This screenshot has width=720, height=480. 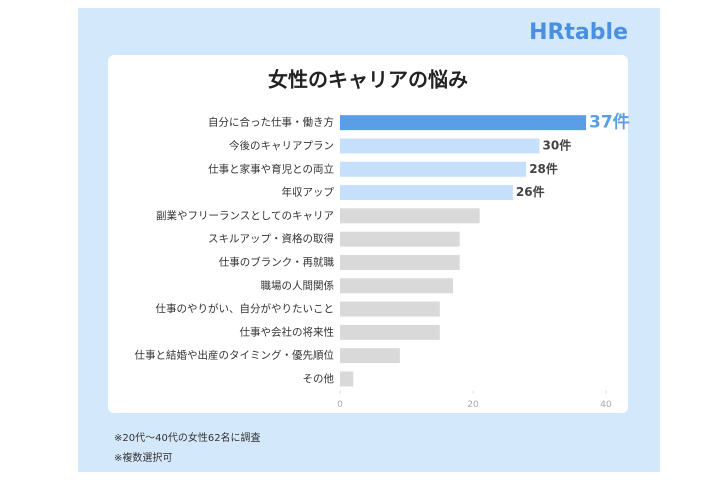 What do you see at coordinates (271, 122) in the screenshot?
I see `category-label: 自分に合った仕事・働き方` at bounding box center [271, 122].